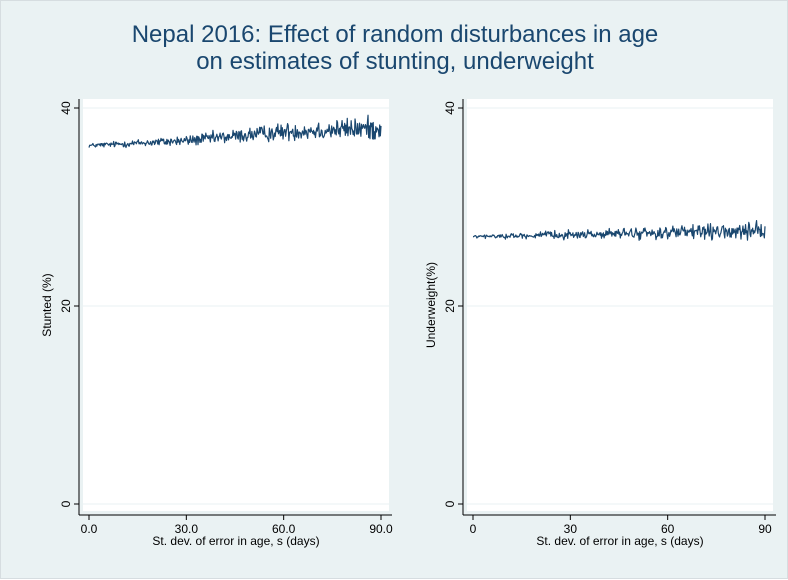 The width and height of the screenshot is (788, 580). What do you see at coordinates (89, 529) in the screenshot?
I see `x-tick-label: 0.0` at bounding box center [89, 529].